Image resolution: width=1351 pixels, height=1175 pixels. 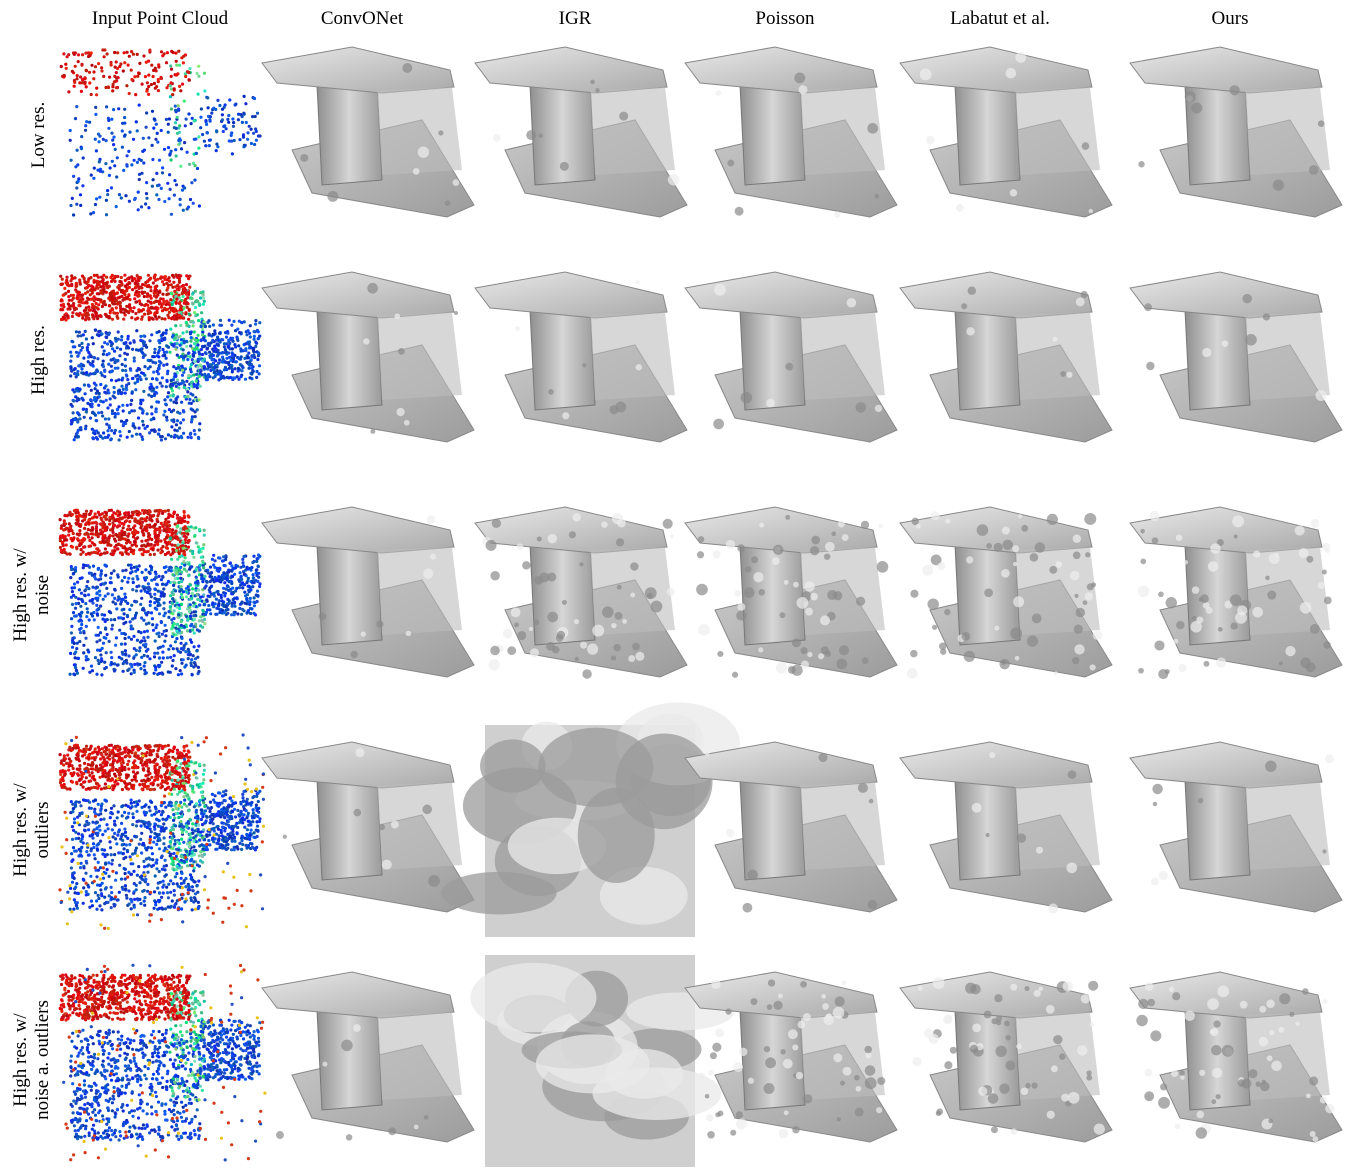 I want to click on mesh-top, so click(x=1226, y=70).